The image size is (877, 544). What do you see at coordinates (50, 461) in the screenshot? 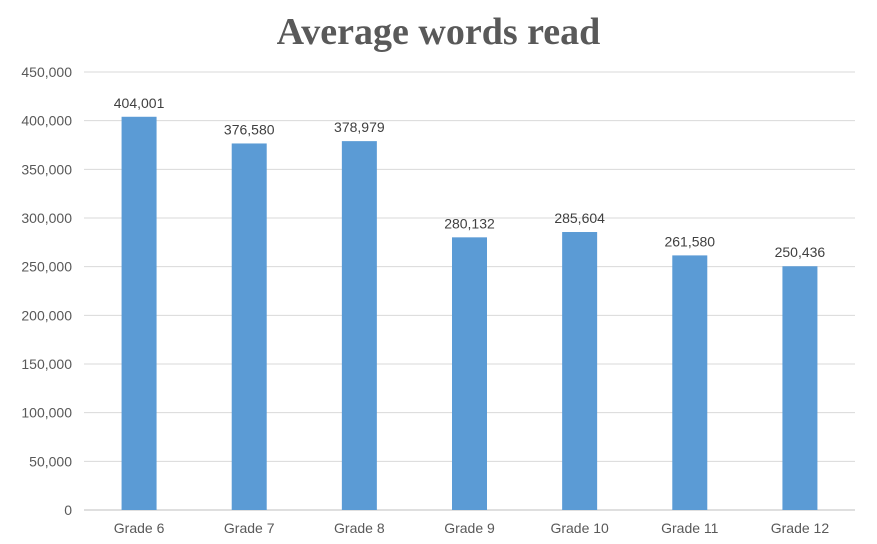
I see `y-tick-label: 50,000` at bounding box center [50, 461].